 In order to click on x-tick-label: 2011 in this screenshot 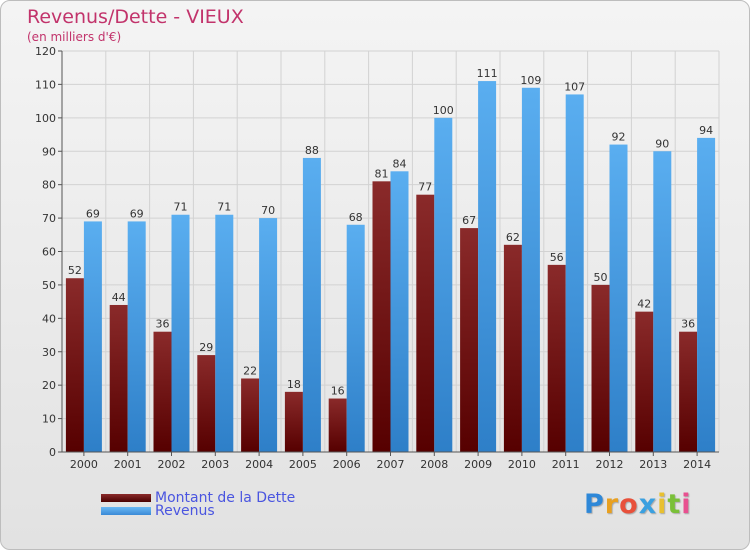, I will do `click(566, 464)`.